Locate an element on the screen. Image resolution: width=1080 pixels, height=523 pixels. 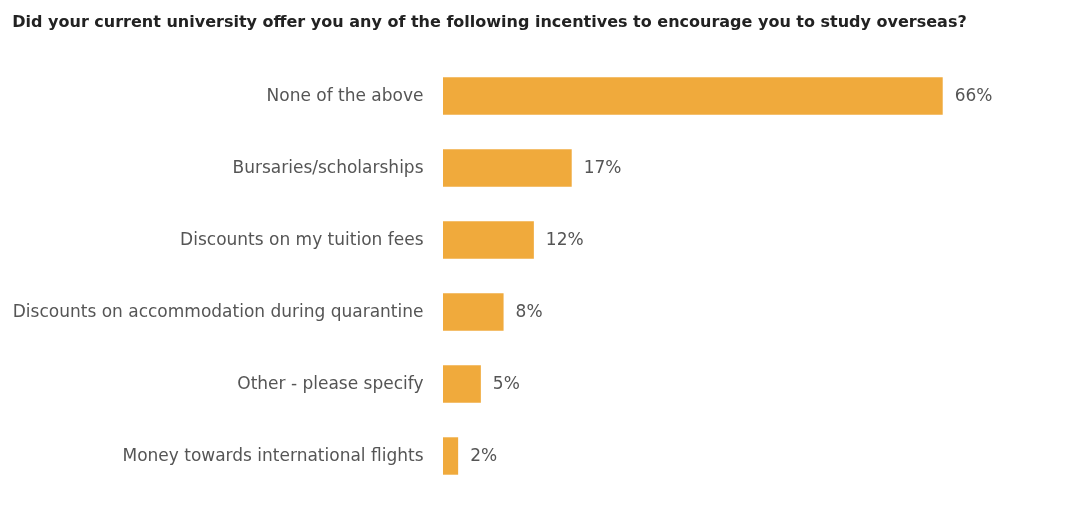
y-tick-label: Discounts on accommodation during quarantine is located at coordinates (218, 311).